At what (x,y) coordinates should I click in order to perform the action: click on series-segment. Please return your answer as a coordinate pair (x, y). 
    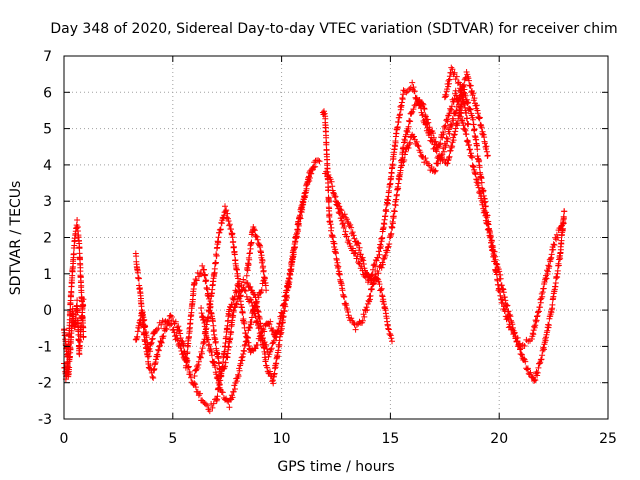
    Looking at the image, I should click on (232, 344).